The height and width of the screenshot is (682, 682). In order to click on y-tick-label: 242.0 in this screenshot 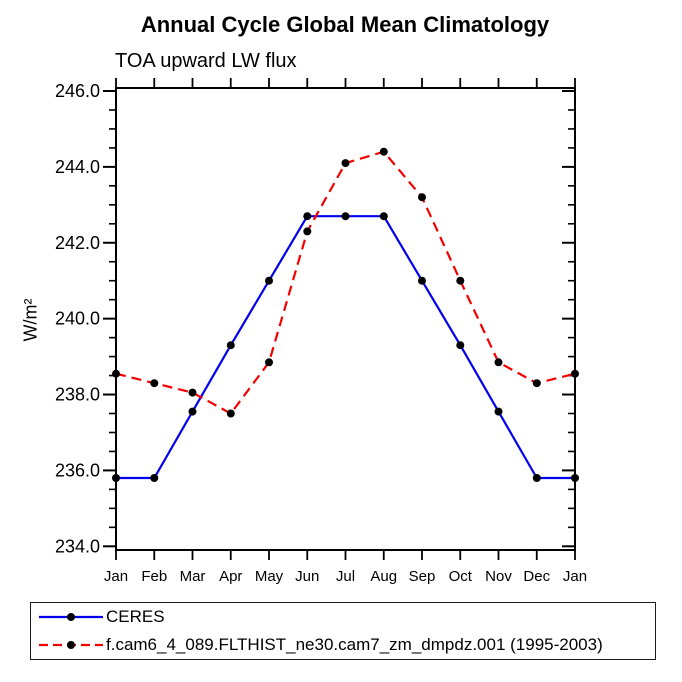, I will do `click(77, 243)`.